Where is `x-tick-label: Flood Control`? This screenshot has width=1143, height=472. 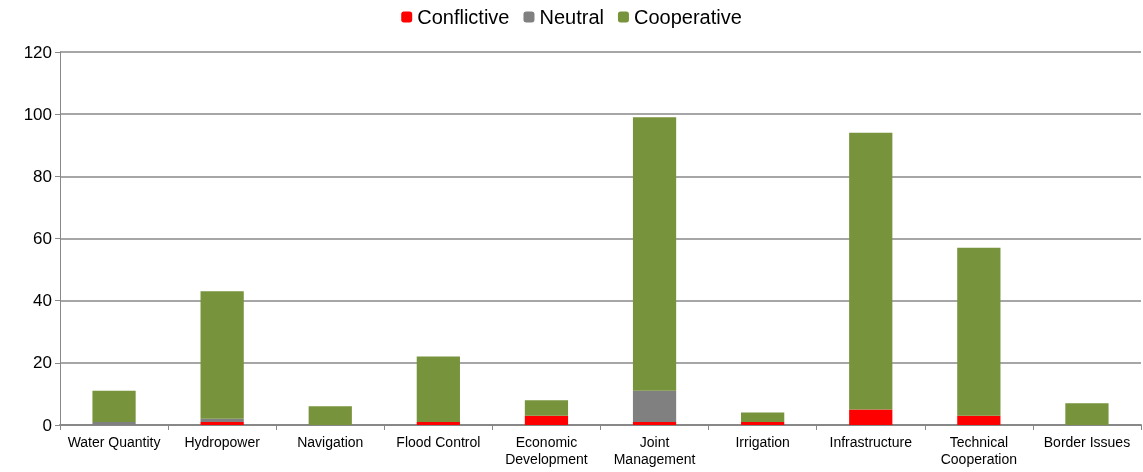
x-tick-label: Flood Control is located at coordinates (438, 441).